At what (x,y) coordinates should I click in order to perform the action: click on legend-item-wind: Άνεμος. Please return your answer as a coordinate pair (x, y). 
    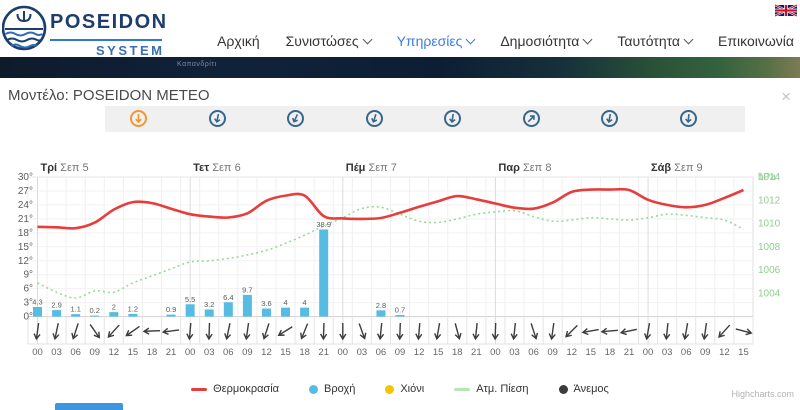
    Looking at the image, I should click on (583, 389).